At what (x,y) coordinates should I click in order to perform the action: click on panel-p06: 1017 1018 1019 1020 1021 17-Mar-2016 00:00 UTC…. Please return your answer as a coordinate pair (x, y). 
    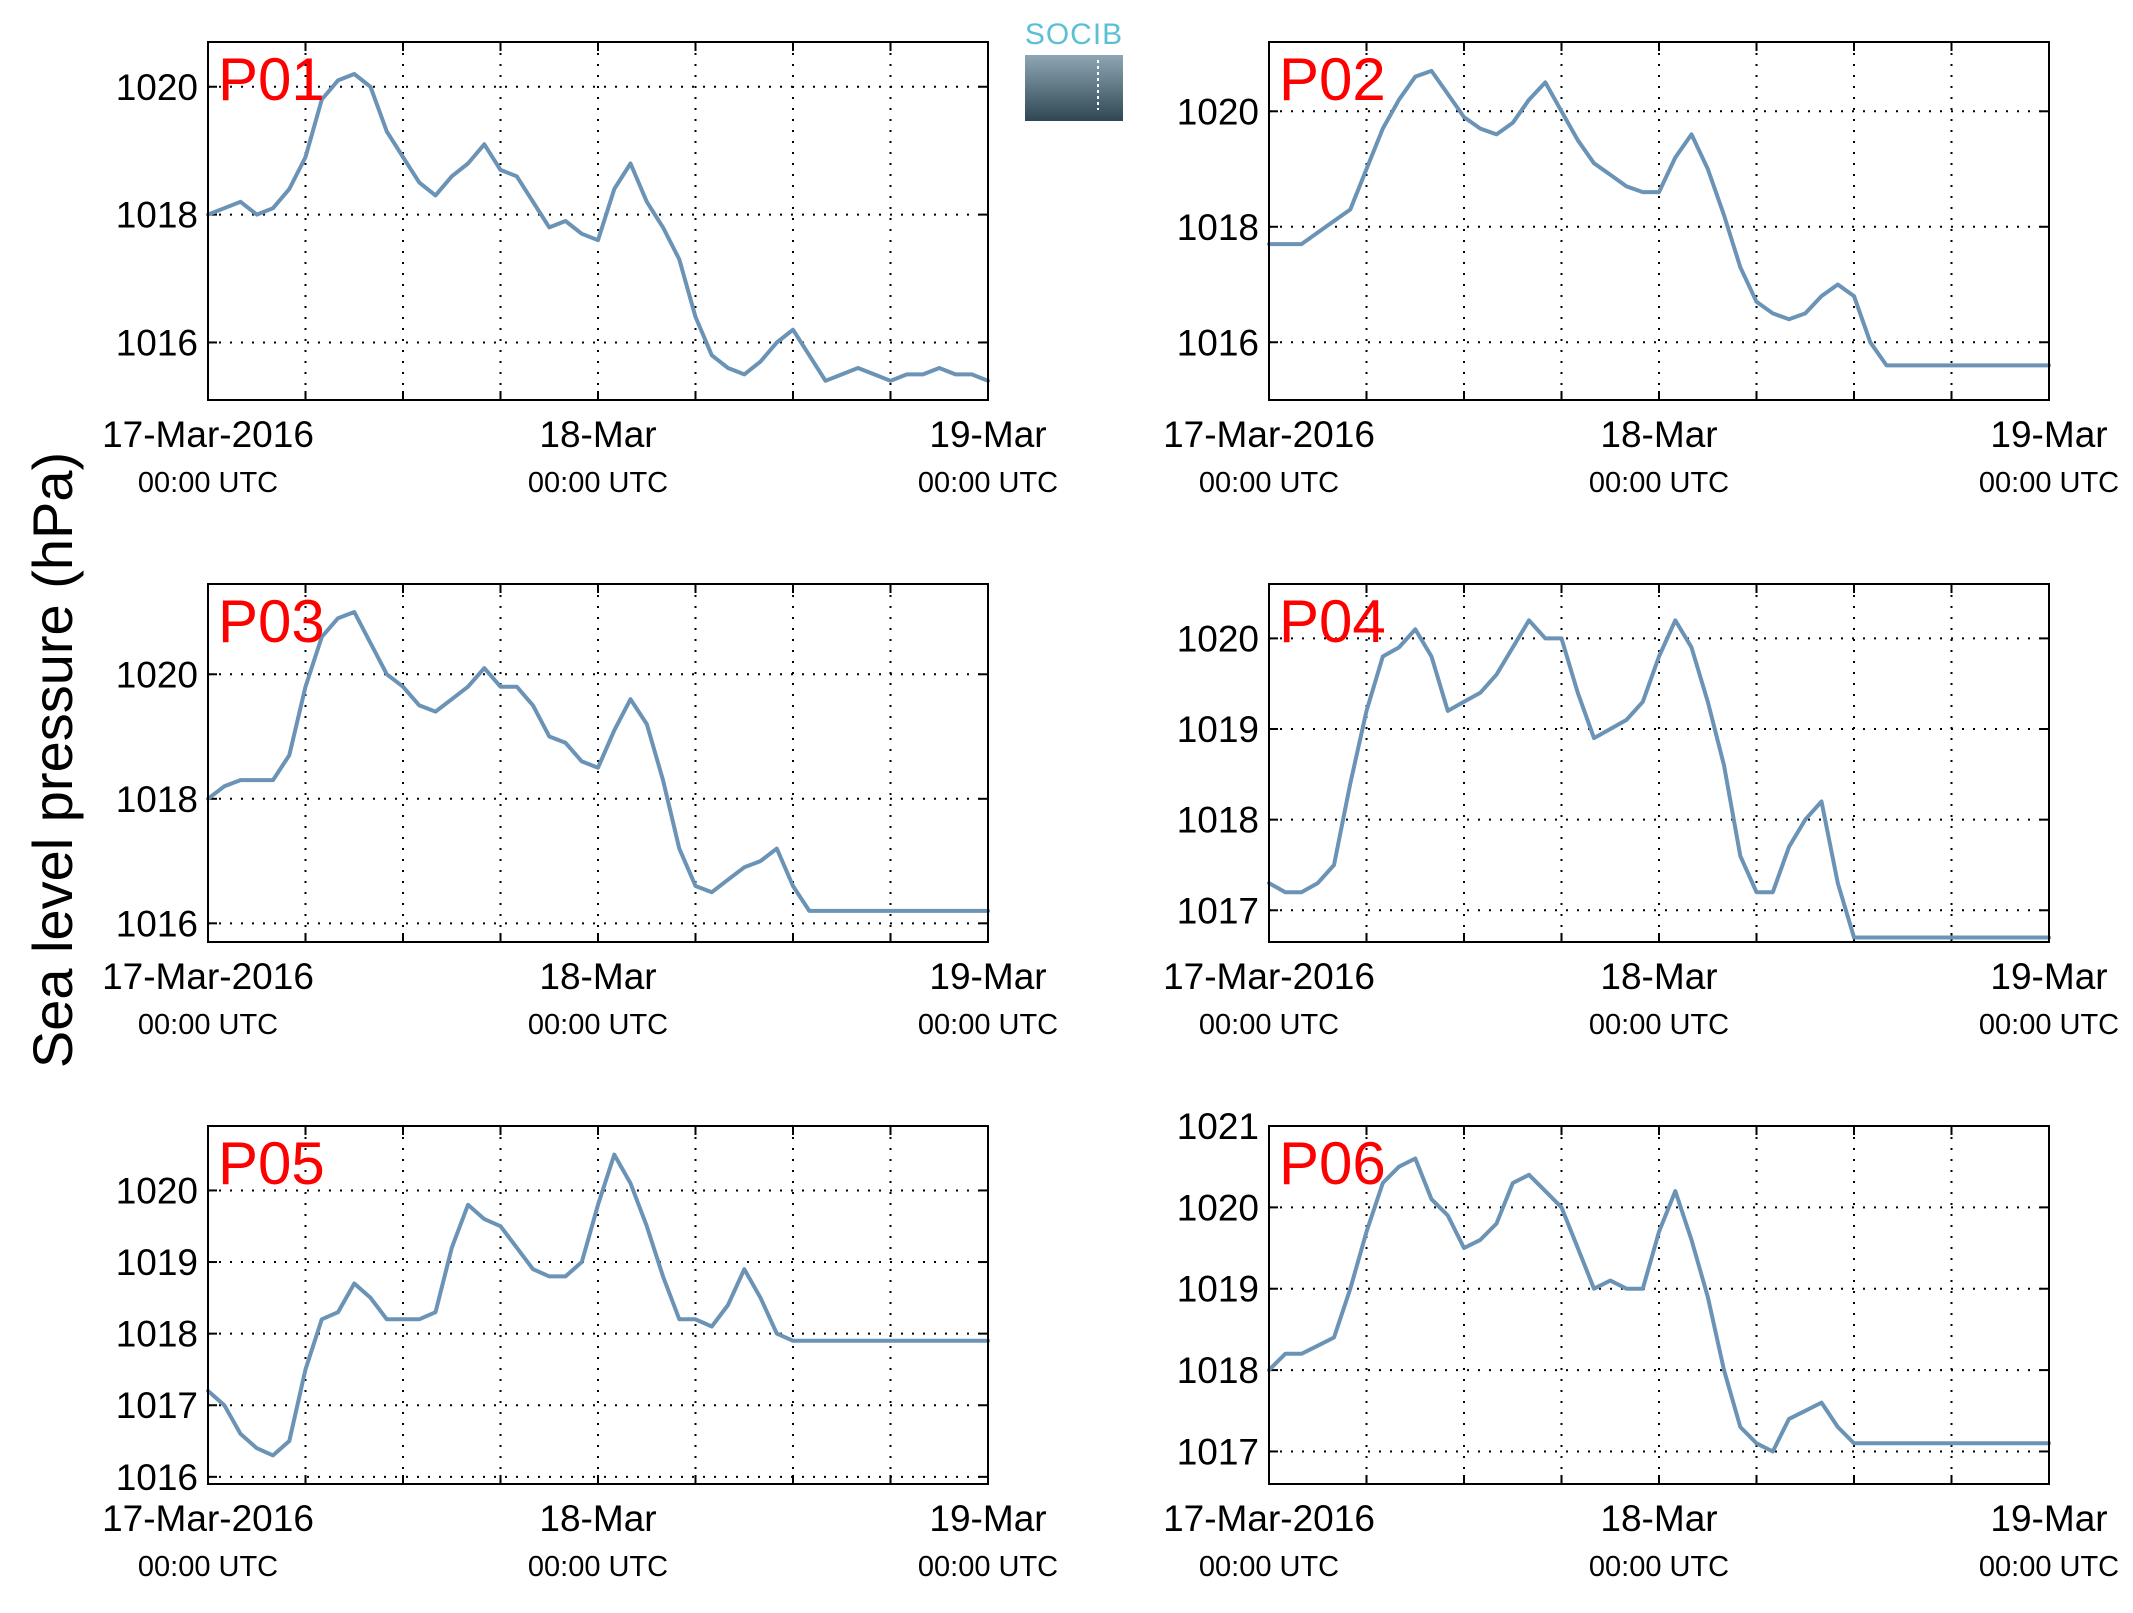
    Looking at the image, I should click on (1641, 1344).